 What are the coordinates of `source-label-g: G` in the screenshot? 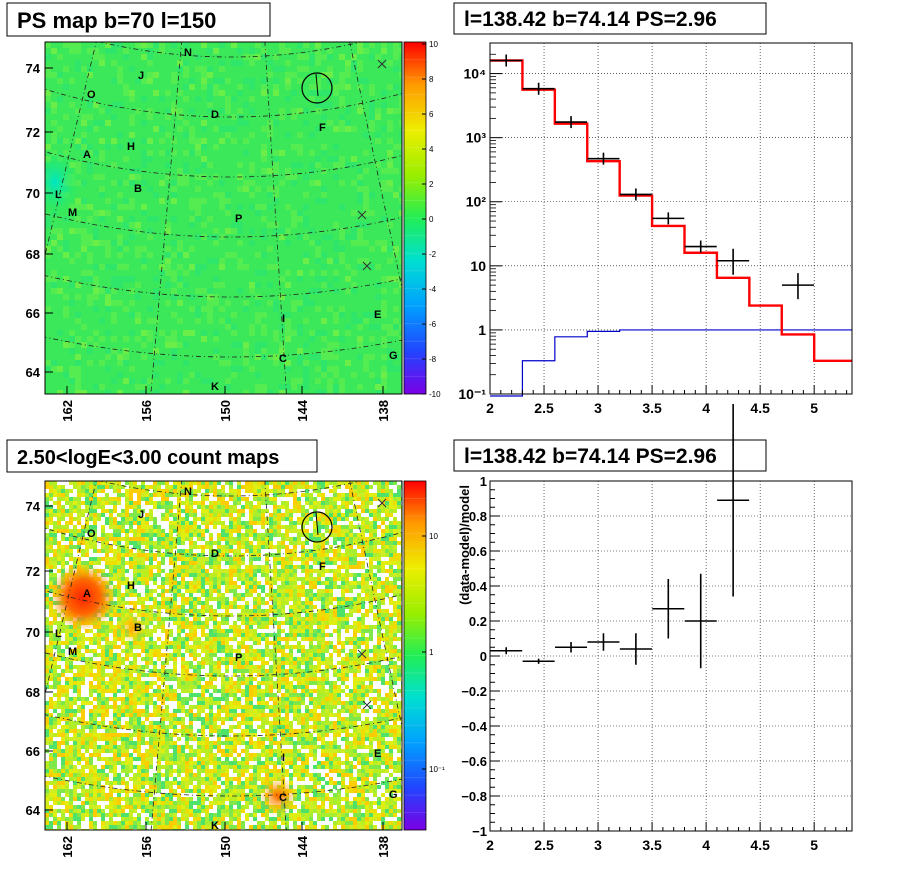 It's located at (393, 356).